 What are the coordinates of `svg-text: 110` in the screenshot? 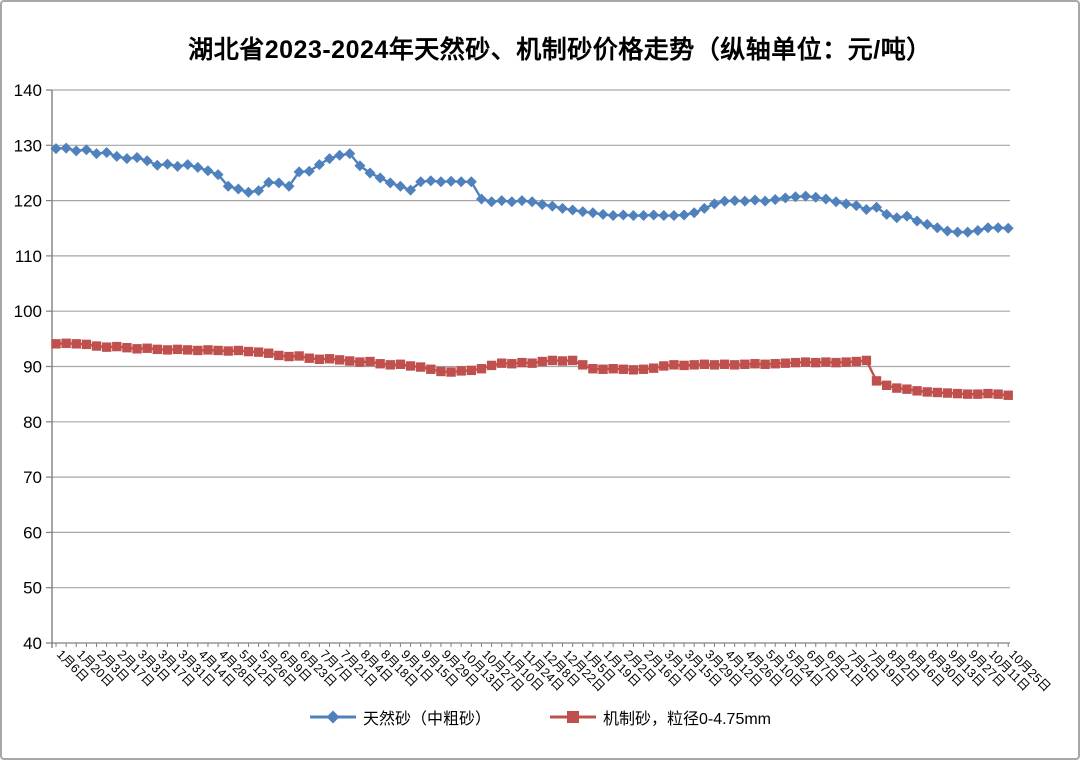 It's located at (28, 256).